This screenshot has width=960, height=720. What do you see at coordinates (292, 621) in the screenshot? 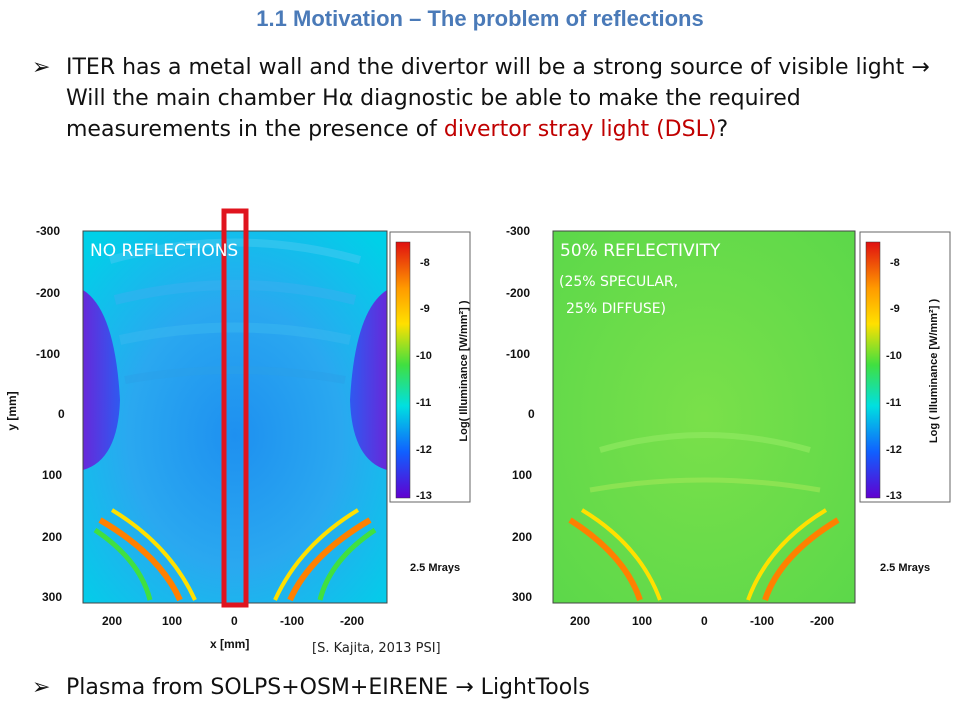
I see `left-x-tick: -100` at bounding box center [292, 621].